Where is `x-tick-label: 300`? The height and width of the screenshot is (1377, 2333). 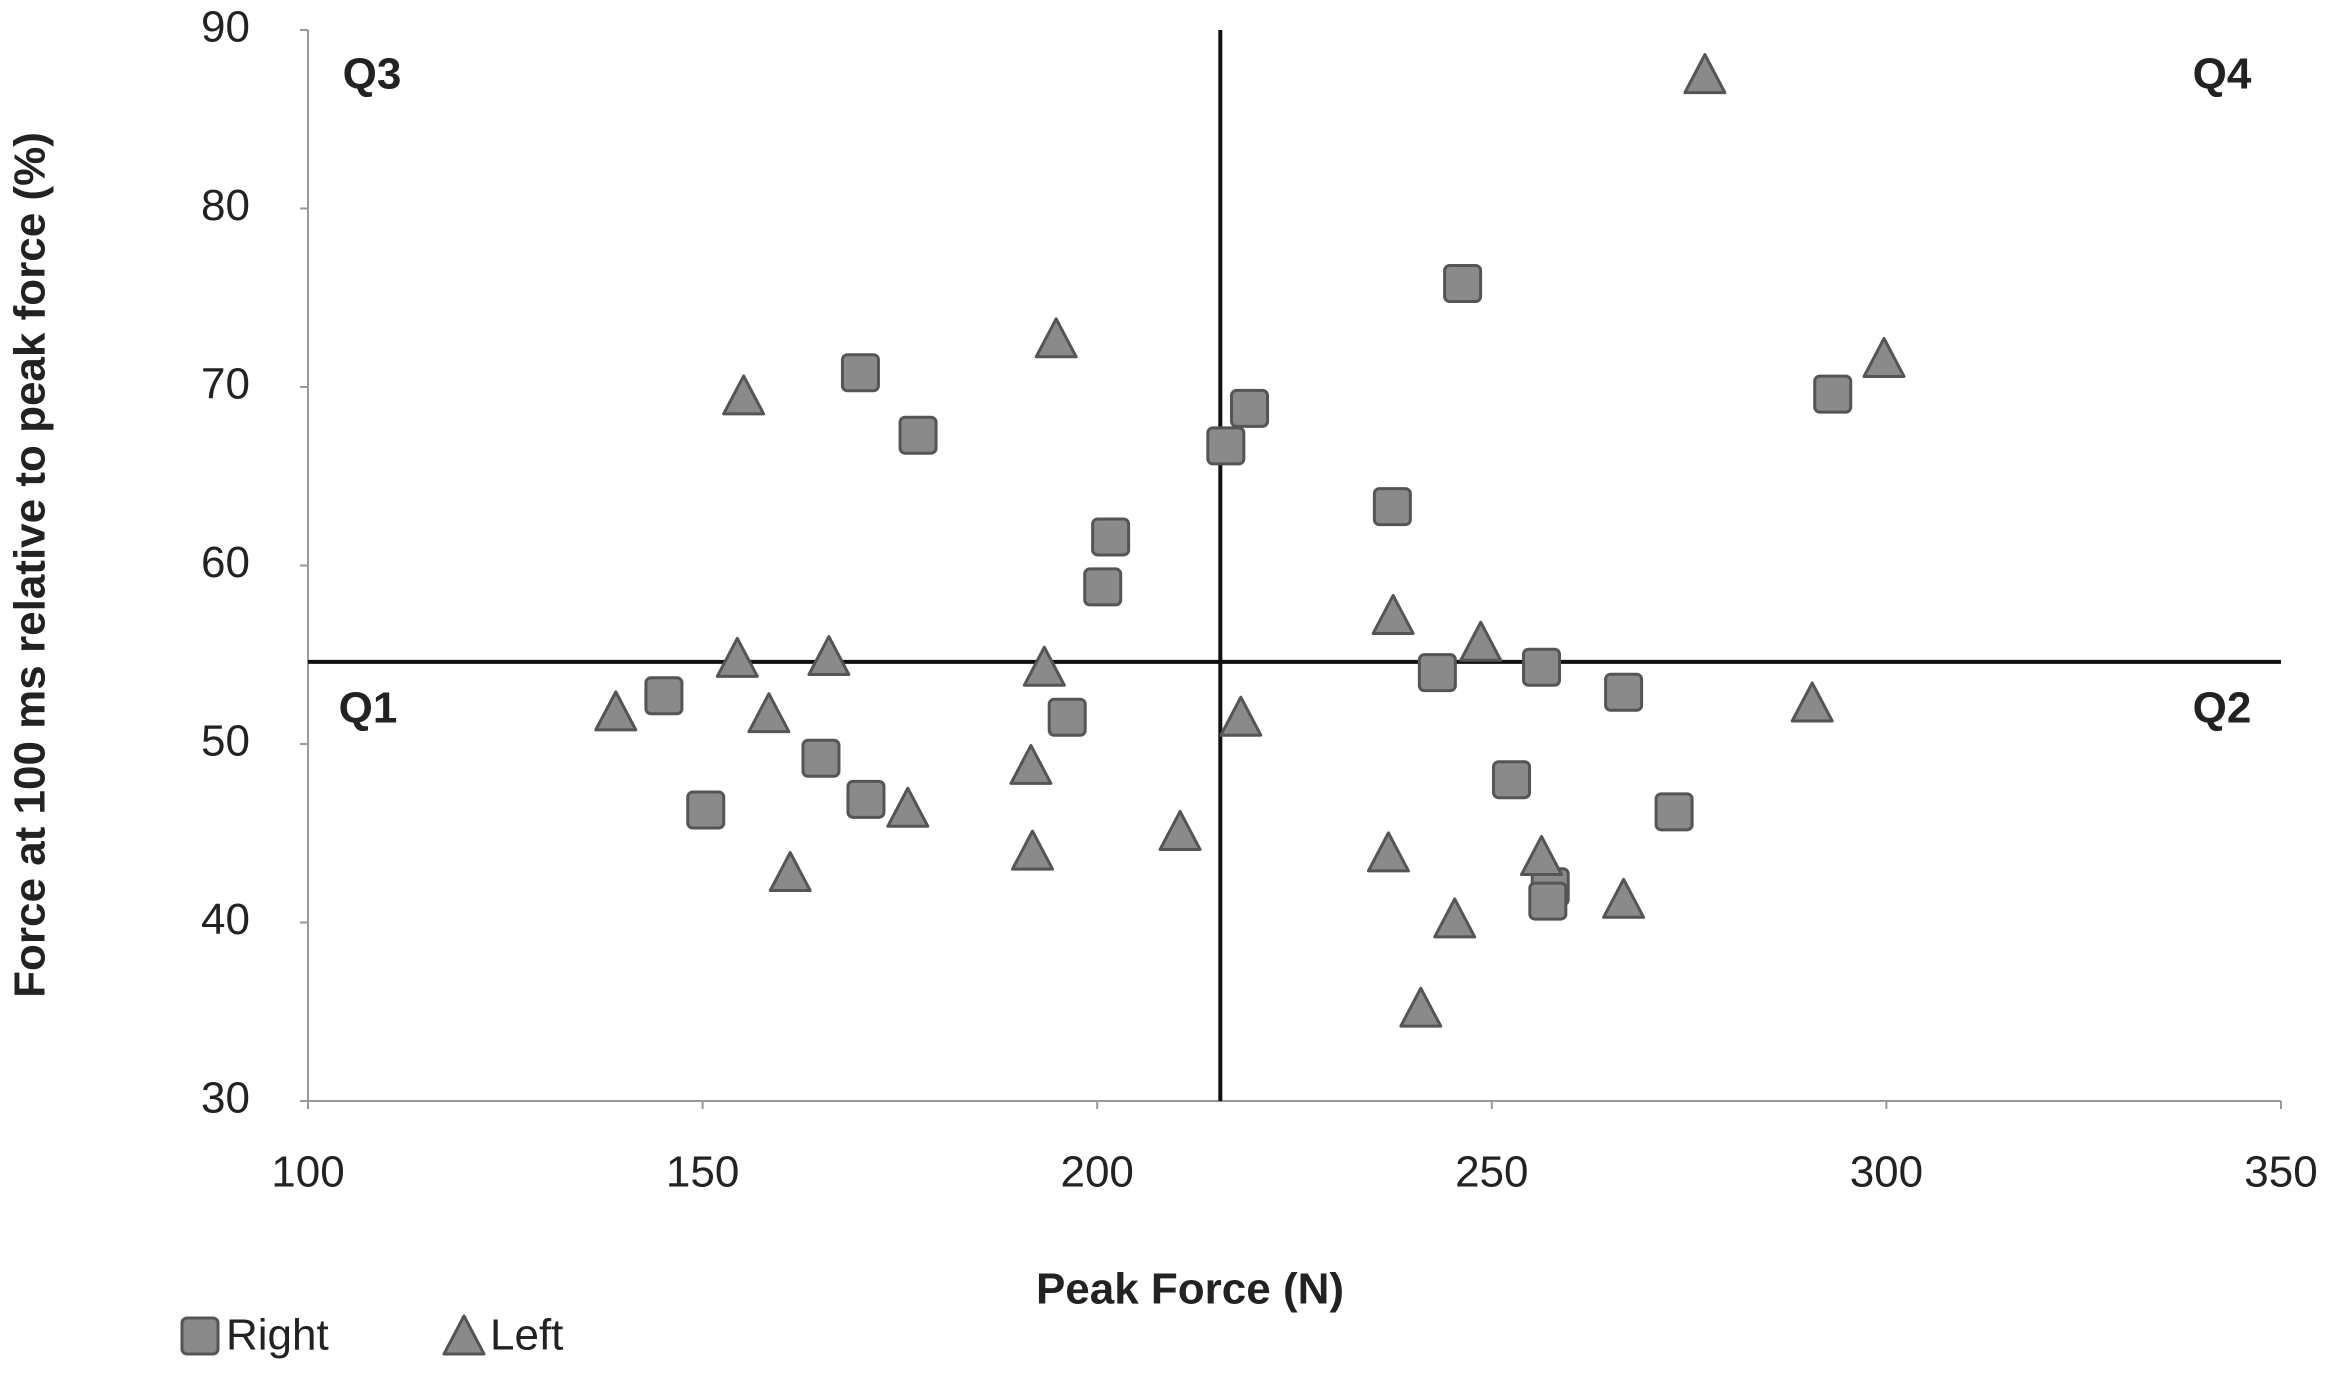 x-tick-label: 300 is located at coordinates (1886, 1172).